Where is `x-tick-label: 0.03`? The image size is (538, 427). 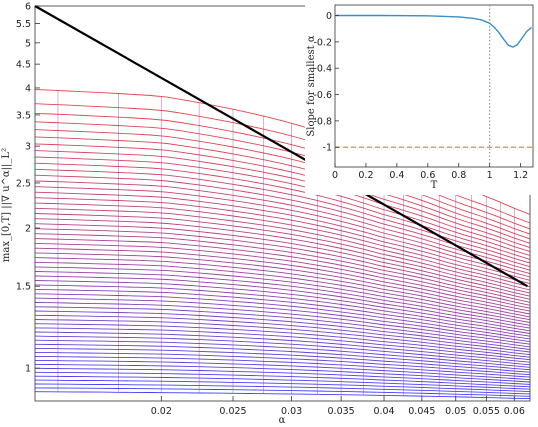 x-tick-label: 0.03 is located at coordinates (291, 411).